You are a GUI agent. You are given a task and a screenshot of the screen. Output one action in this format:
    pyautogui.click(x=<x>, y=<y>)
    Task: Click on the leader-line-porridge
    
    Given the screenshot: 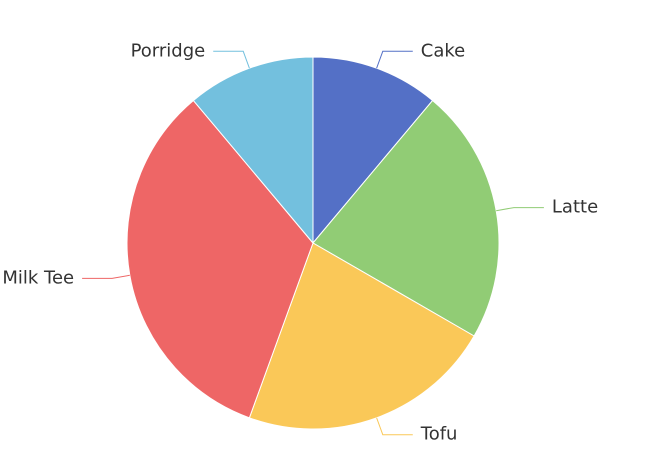 What is the action you would take?
    pyautogui.click(x=231, y=59)
    